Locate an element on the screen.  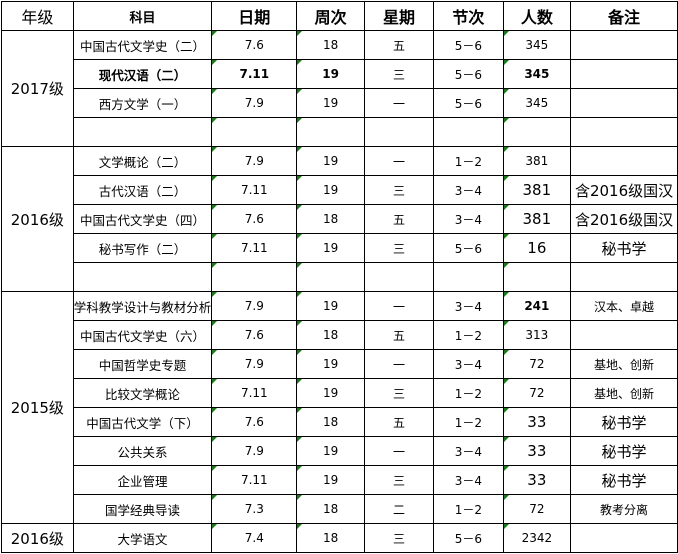
header-weekday: 星期 is located at coordinates (399, 16).